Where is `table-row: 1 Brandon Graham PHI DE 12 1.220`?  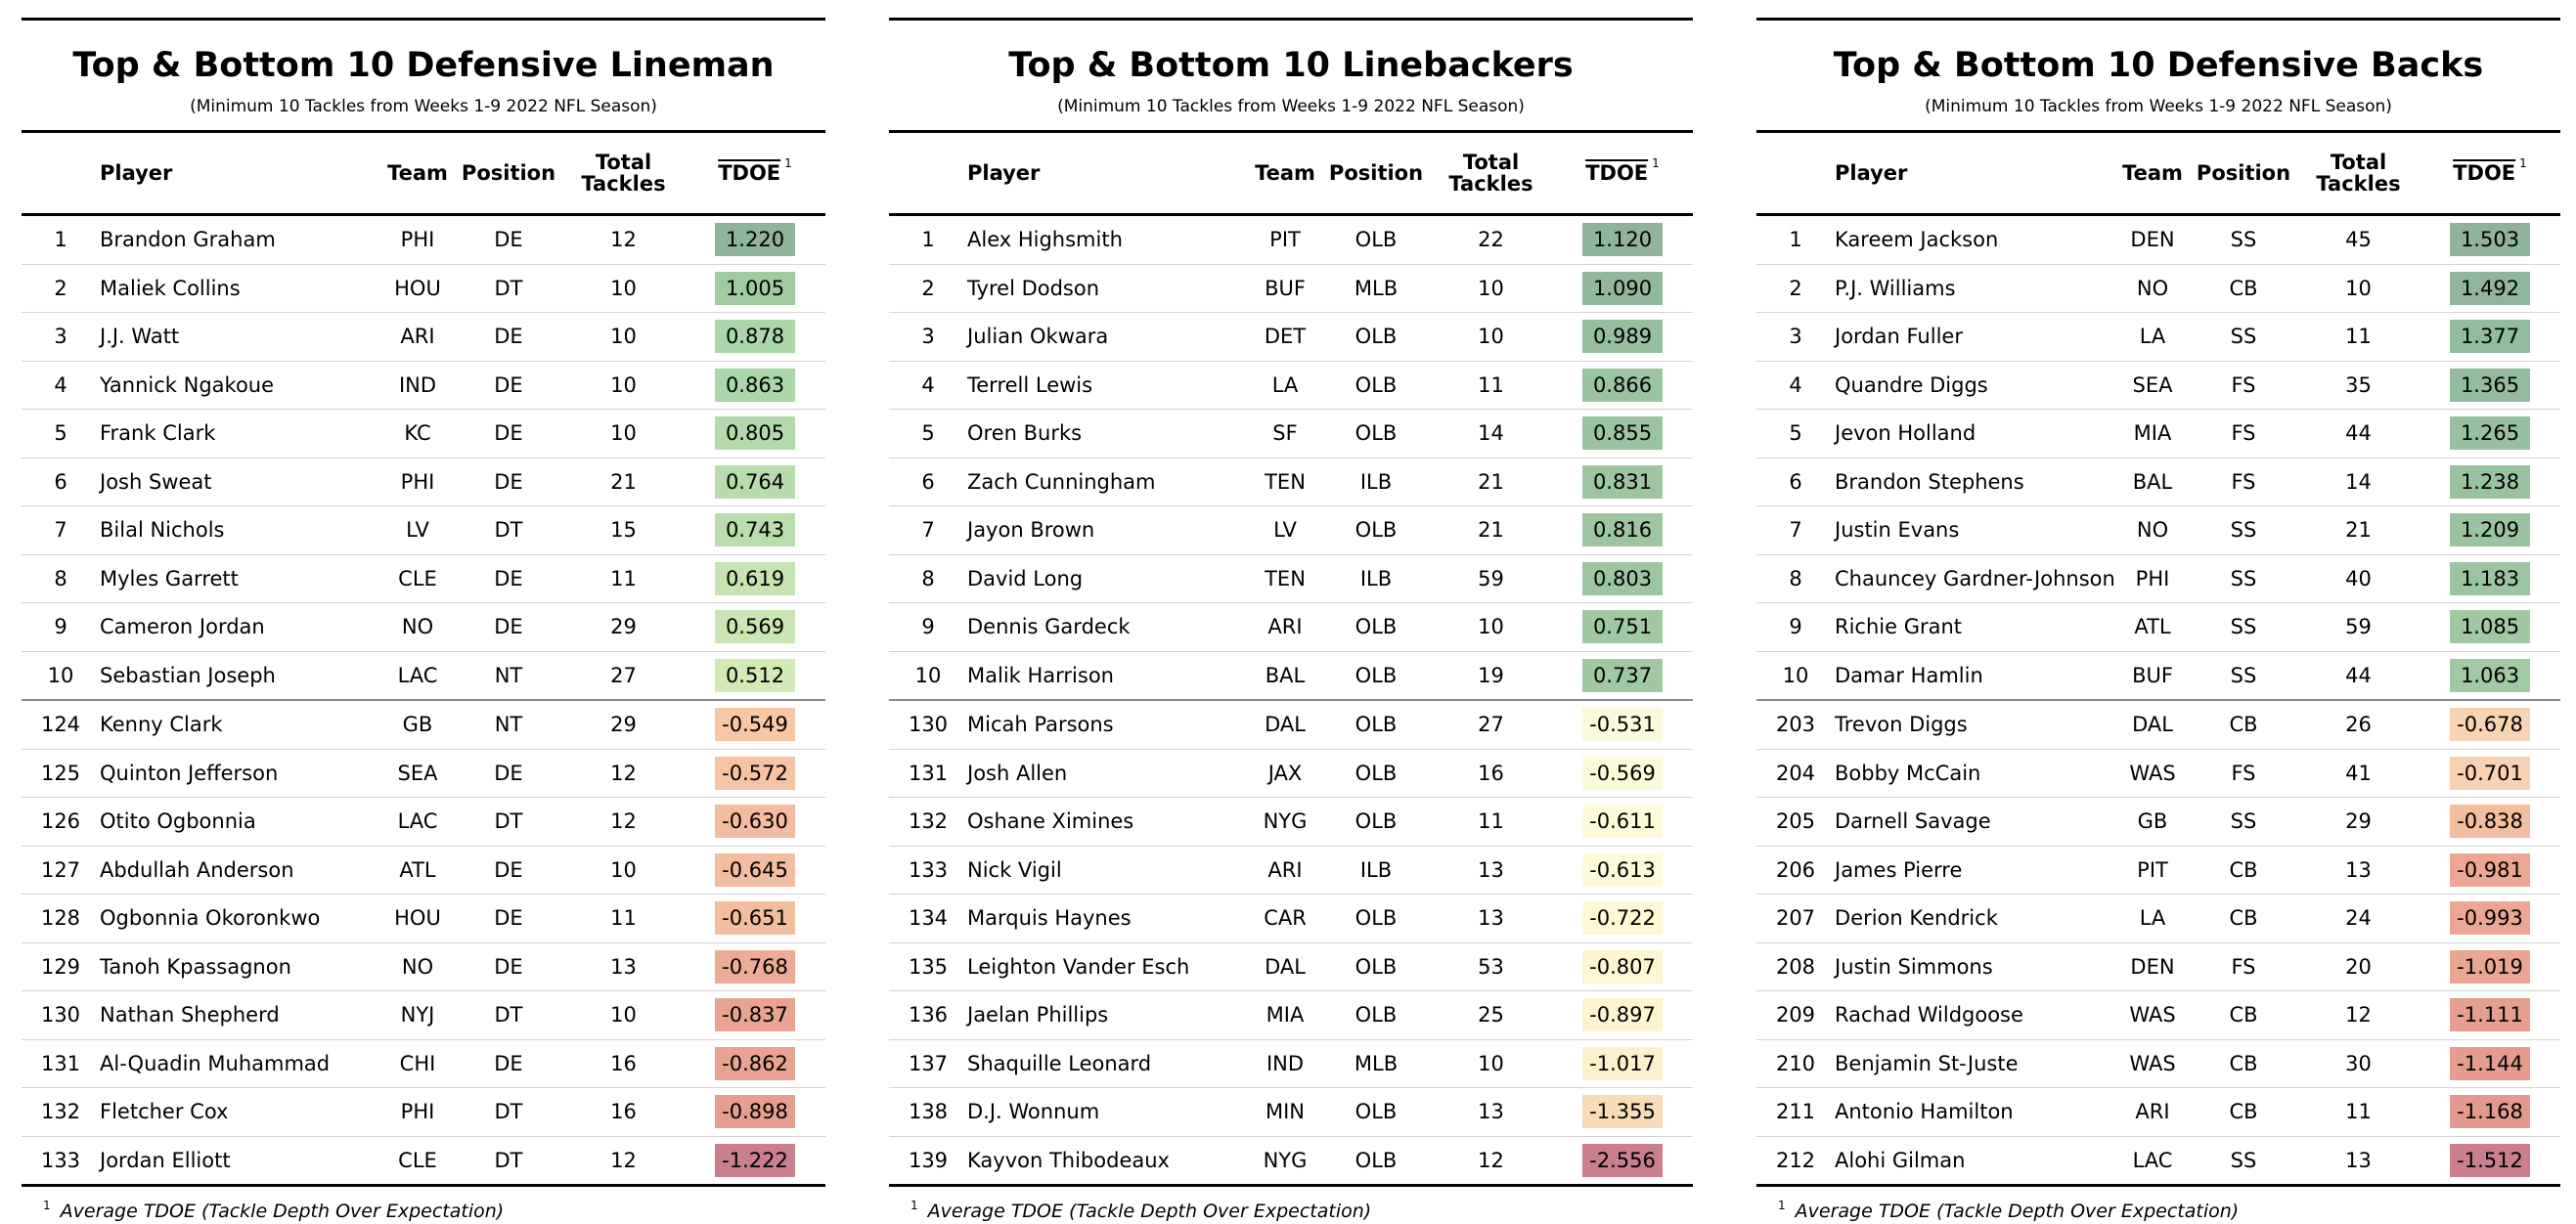 table-row: 1 Brandon Graham PHI DE 12 1.220 is located at coordinates (423, 240).